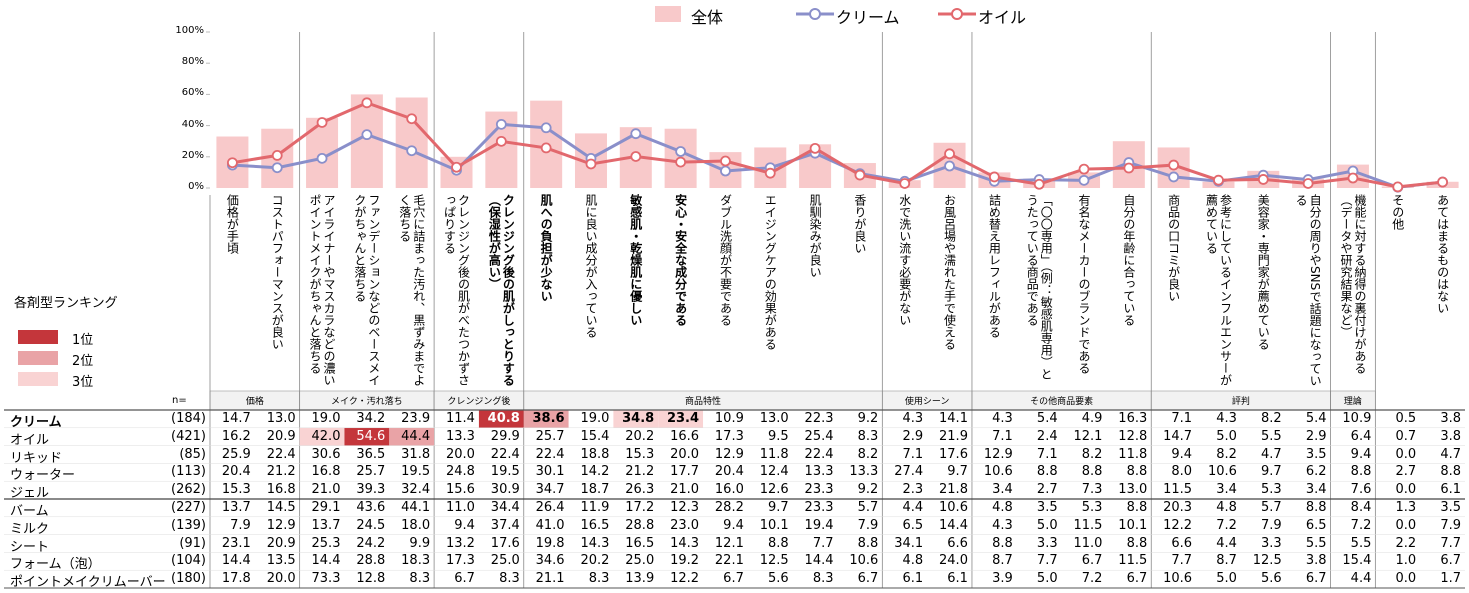  Describe the element at coordinates (505, 561) in the screenshot. I see `cell: 25.0` at that location.